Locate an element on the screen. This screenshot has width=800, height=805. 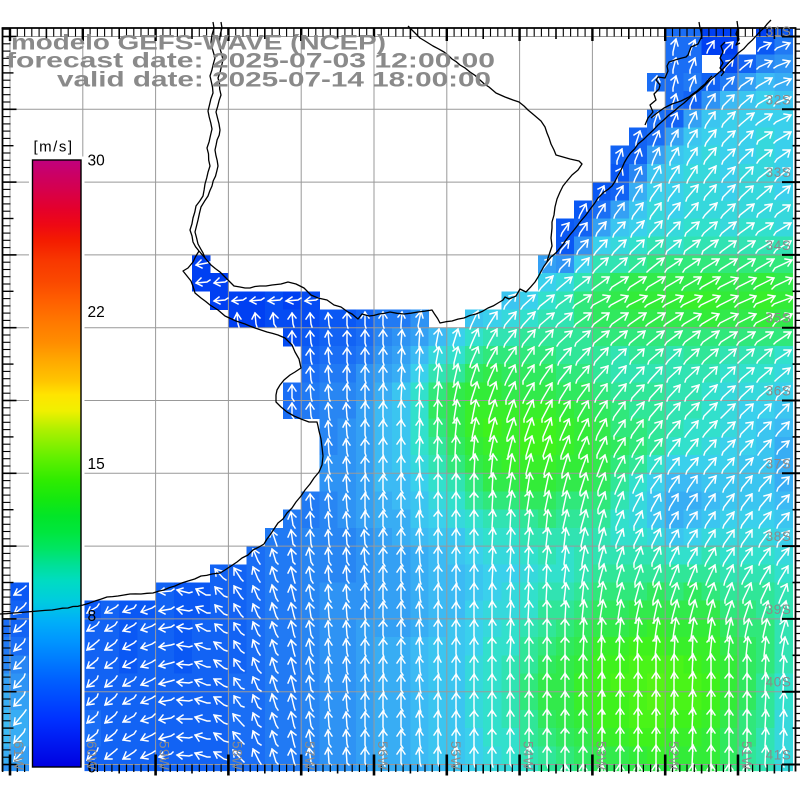
svg-text: 54W is located at coordinates (528, 756).